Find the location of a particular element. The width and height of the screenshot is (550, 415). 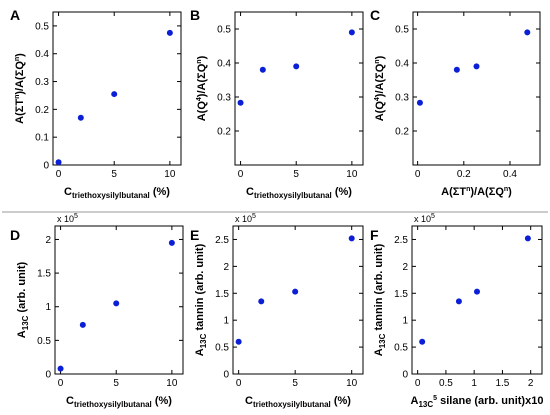

x-axis-label-sub: 13C is located at coordinates (425, 404).